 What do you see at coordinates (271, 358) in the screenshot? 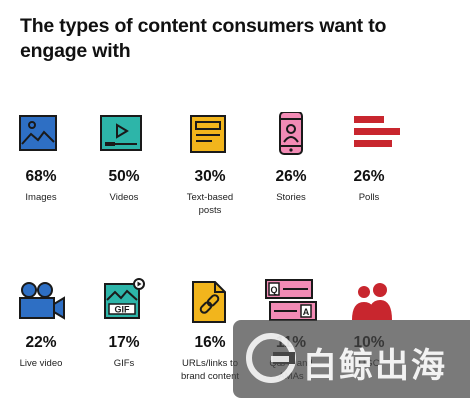
I see `watermark-logo-icon` at bounding box center [271, 358].